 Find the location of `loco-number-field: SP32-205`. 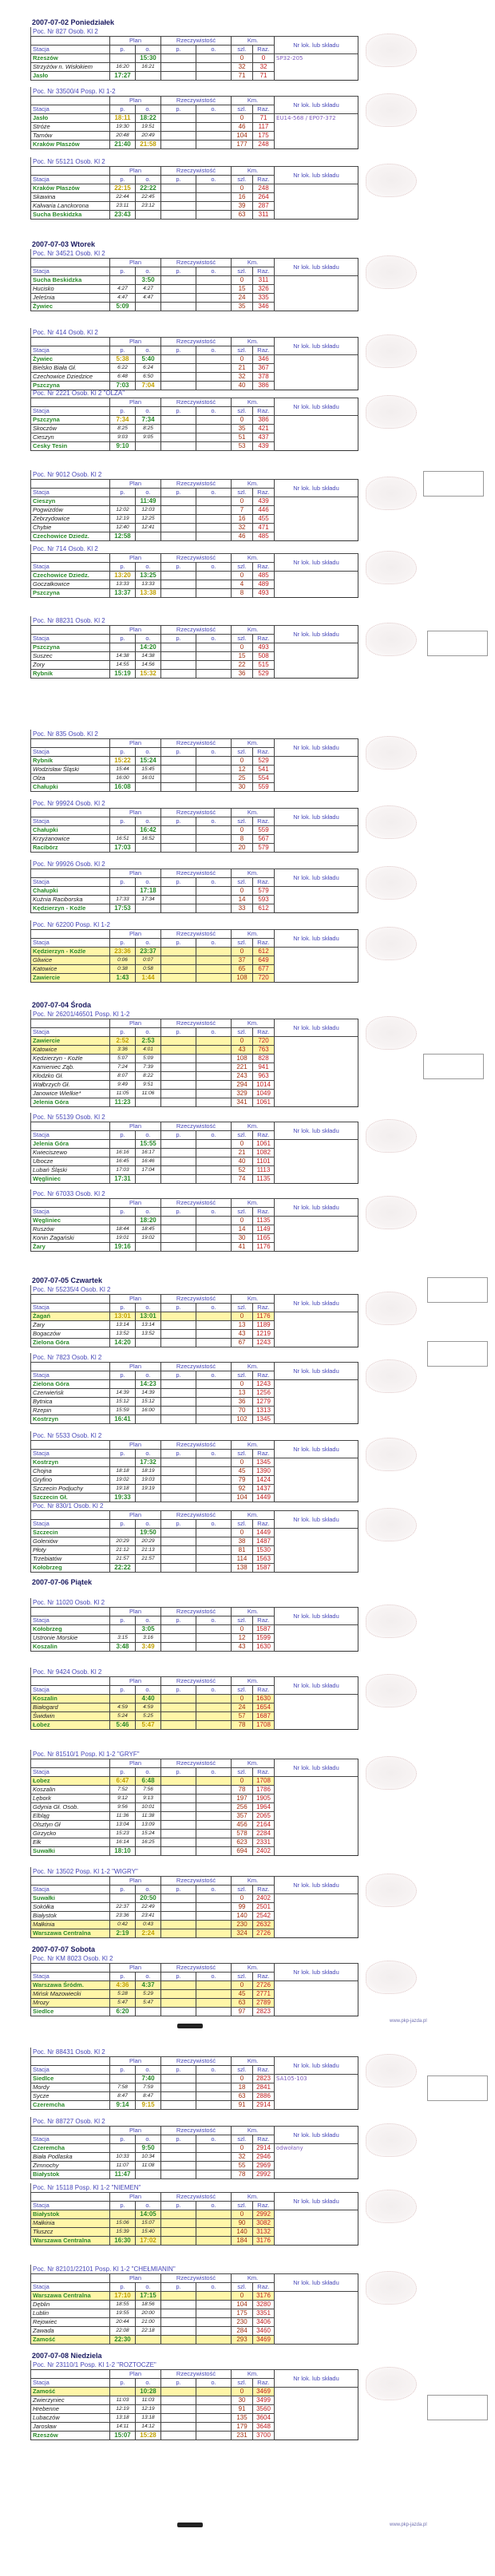

loco-number-field: SP32-205 is located at coordinates (316, 67).